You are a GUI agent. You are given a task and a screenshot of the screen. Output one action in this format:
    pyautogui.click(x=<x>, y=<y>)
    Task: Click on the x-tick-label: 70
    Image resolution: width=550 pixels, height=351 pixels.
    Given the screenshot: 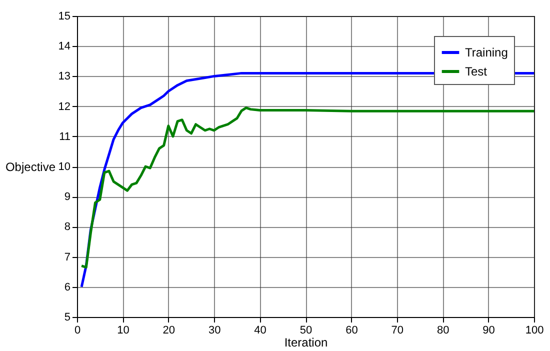 What is the action you would take?
    pyautogui.click(x=397, y=330)
    